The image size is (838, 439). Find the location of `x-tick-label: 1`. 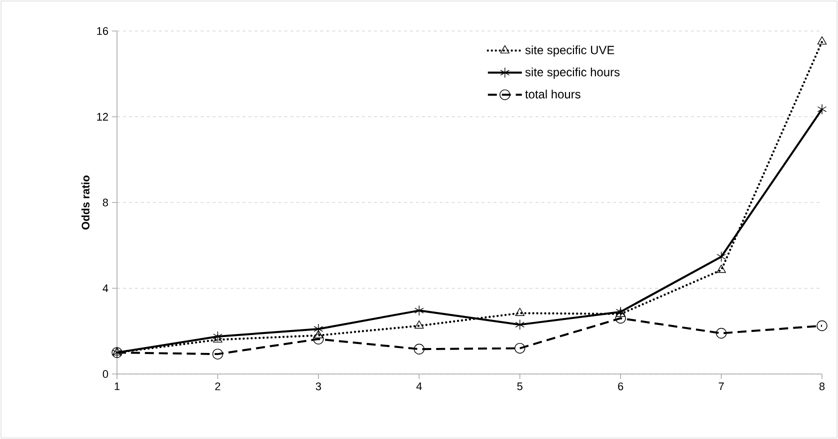

x-tick-label: 1 is located at coordinates (117, 386).